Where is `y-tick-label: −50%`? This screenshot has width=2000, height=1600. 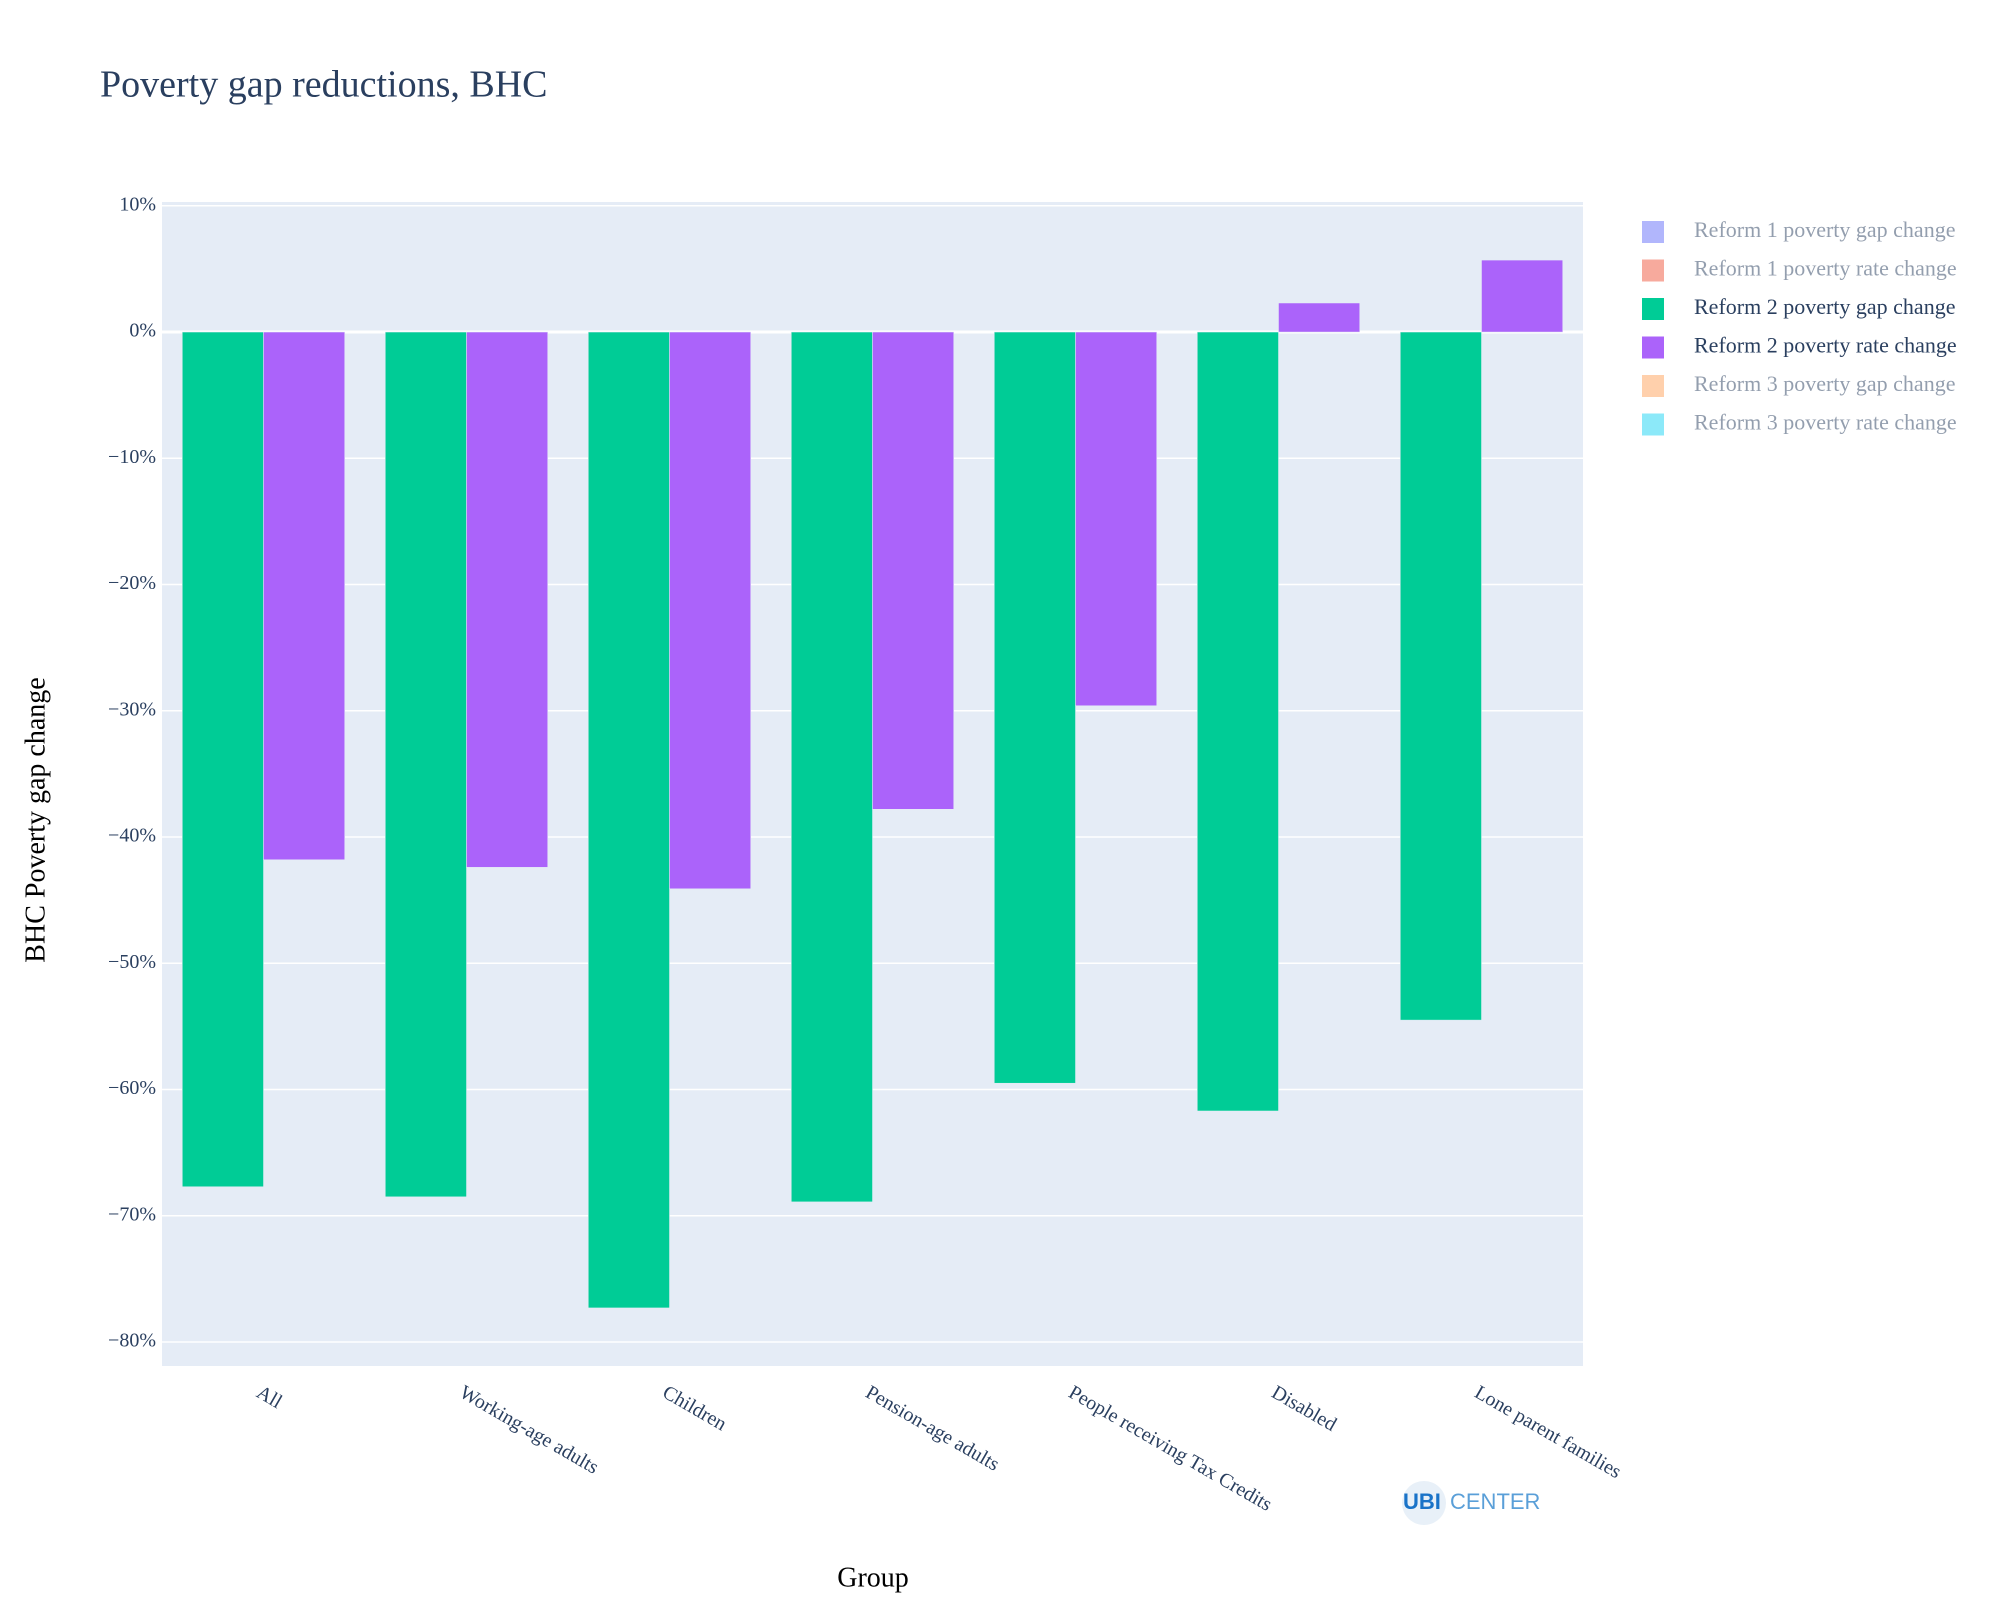
y-tick-label: −50% is located at coordinates (132, 962).